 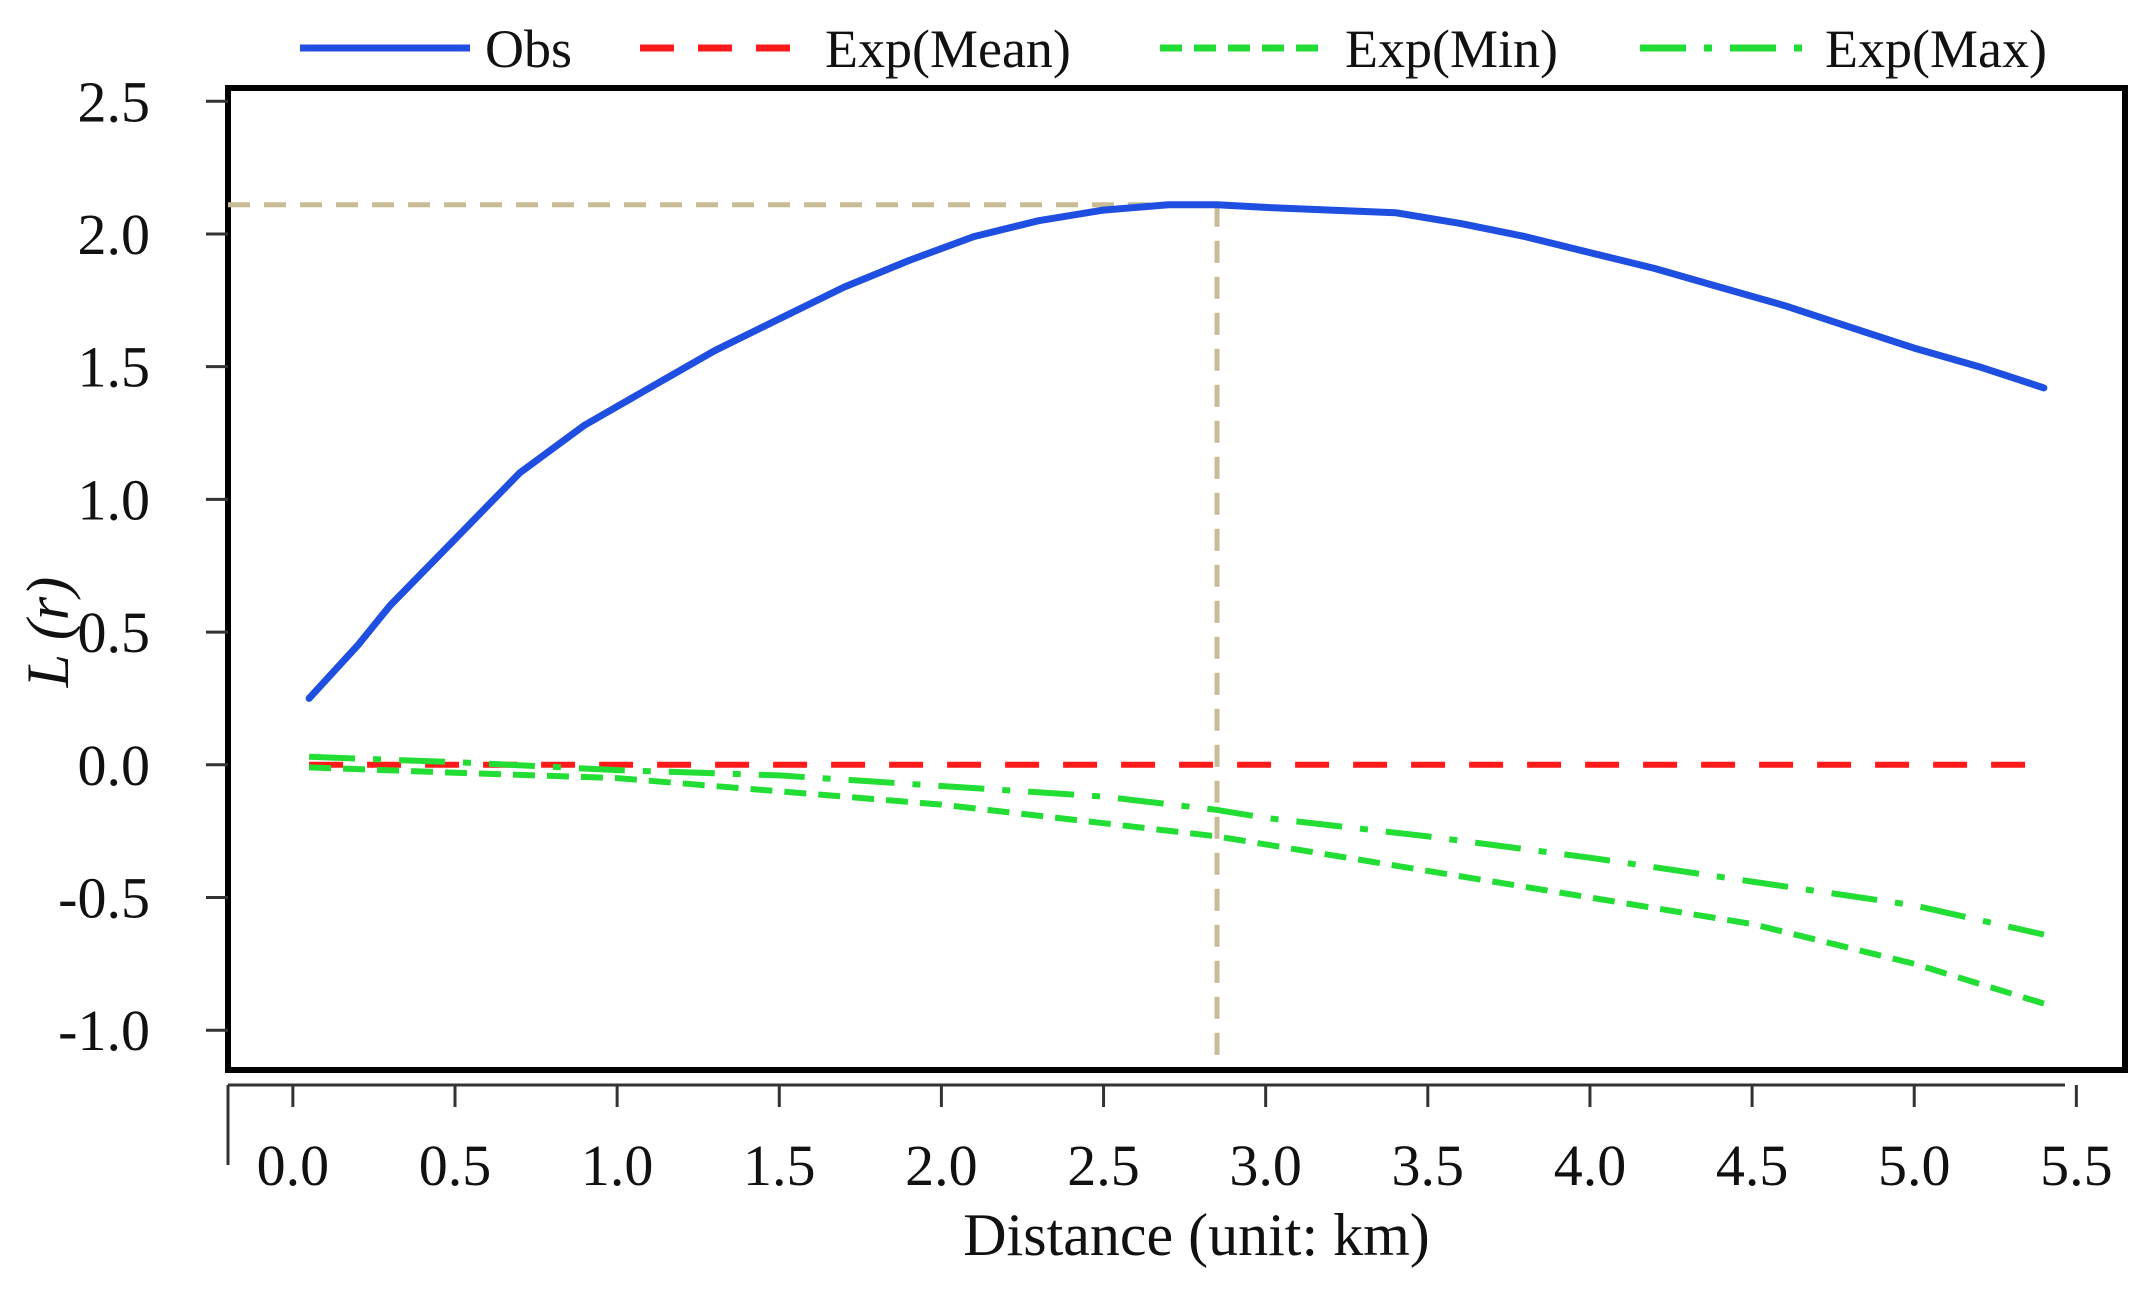 What do you see at coordinates (1173, 49) in the screenshot?
I see `legend: Obs Exp(Mean) Exp(Min) Exp(Max)` at bounding box center [1173, 49].